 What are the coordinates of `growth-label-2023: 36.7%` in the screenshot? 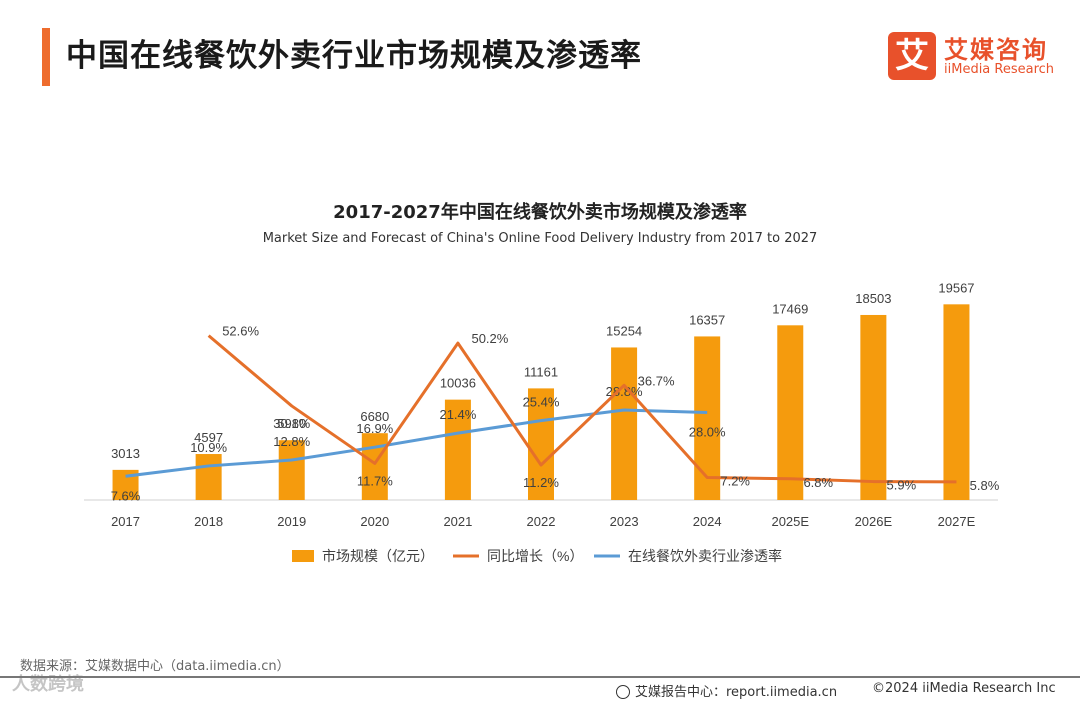 It's located at (656, 380).